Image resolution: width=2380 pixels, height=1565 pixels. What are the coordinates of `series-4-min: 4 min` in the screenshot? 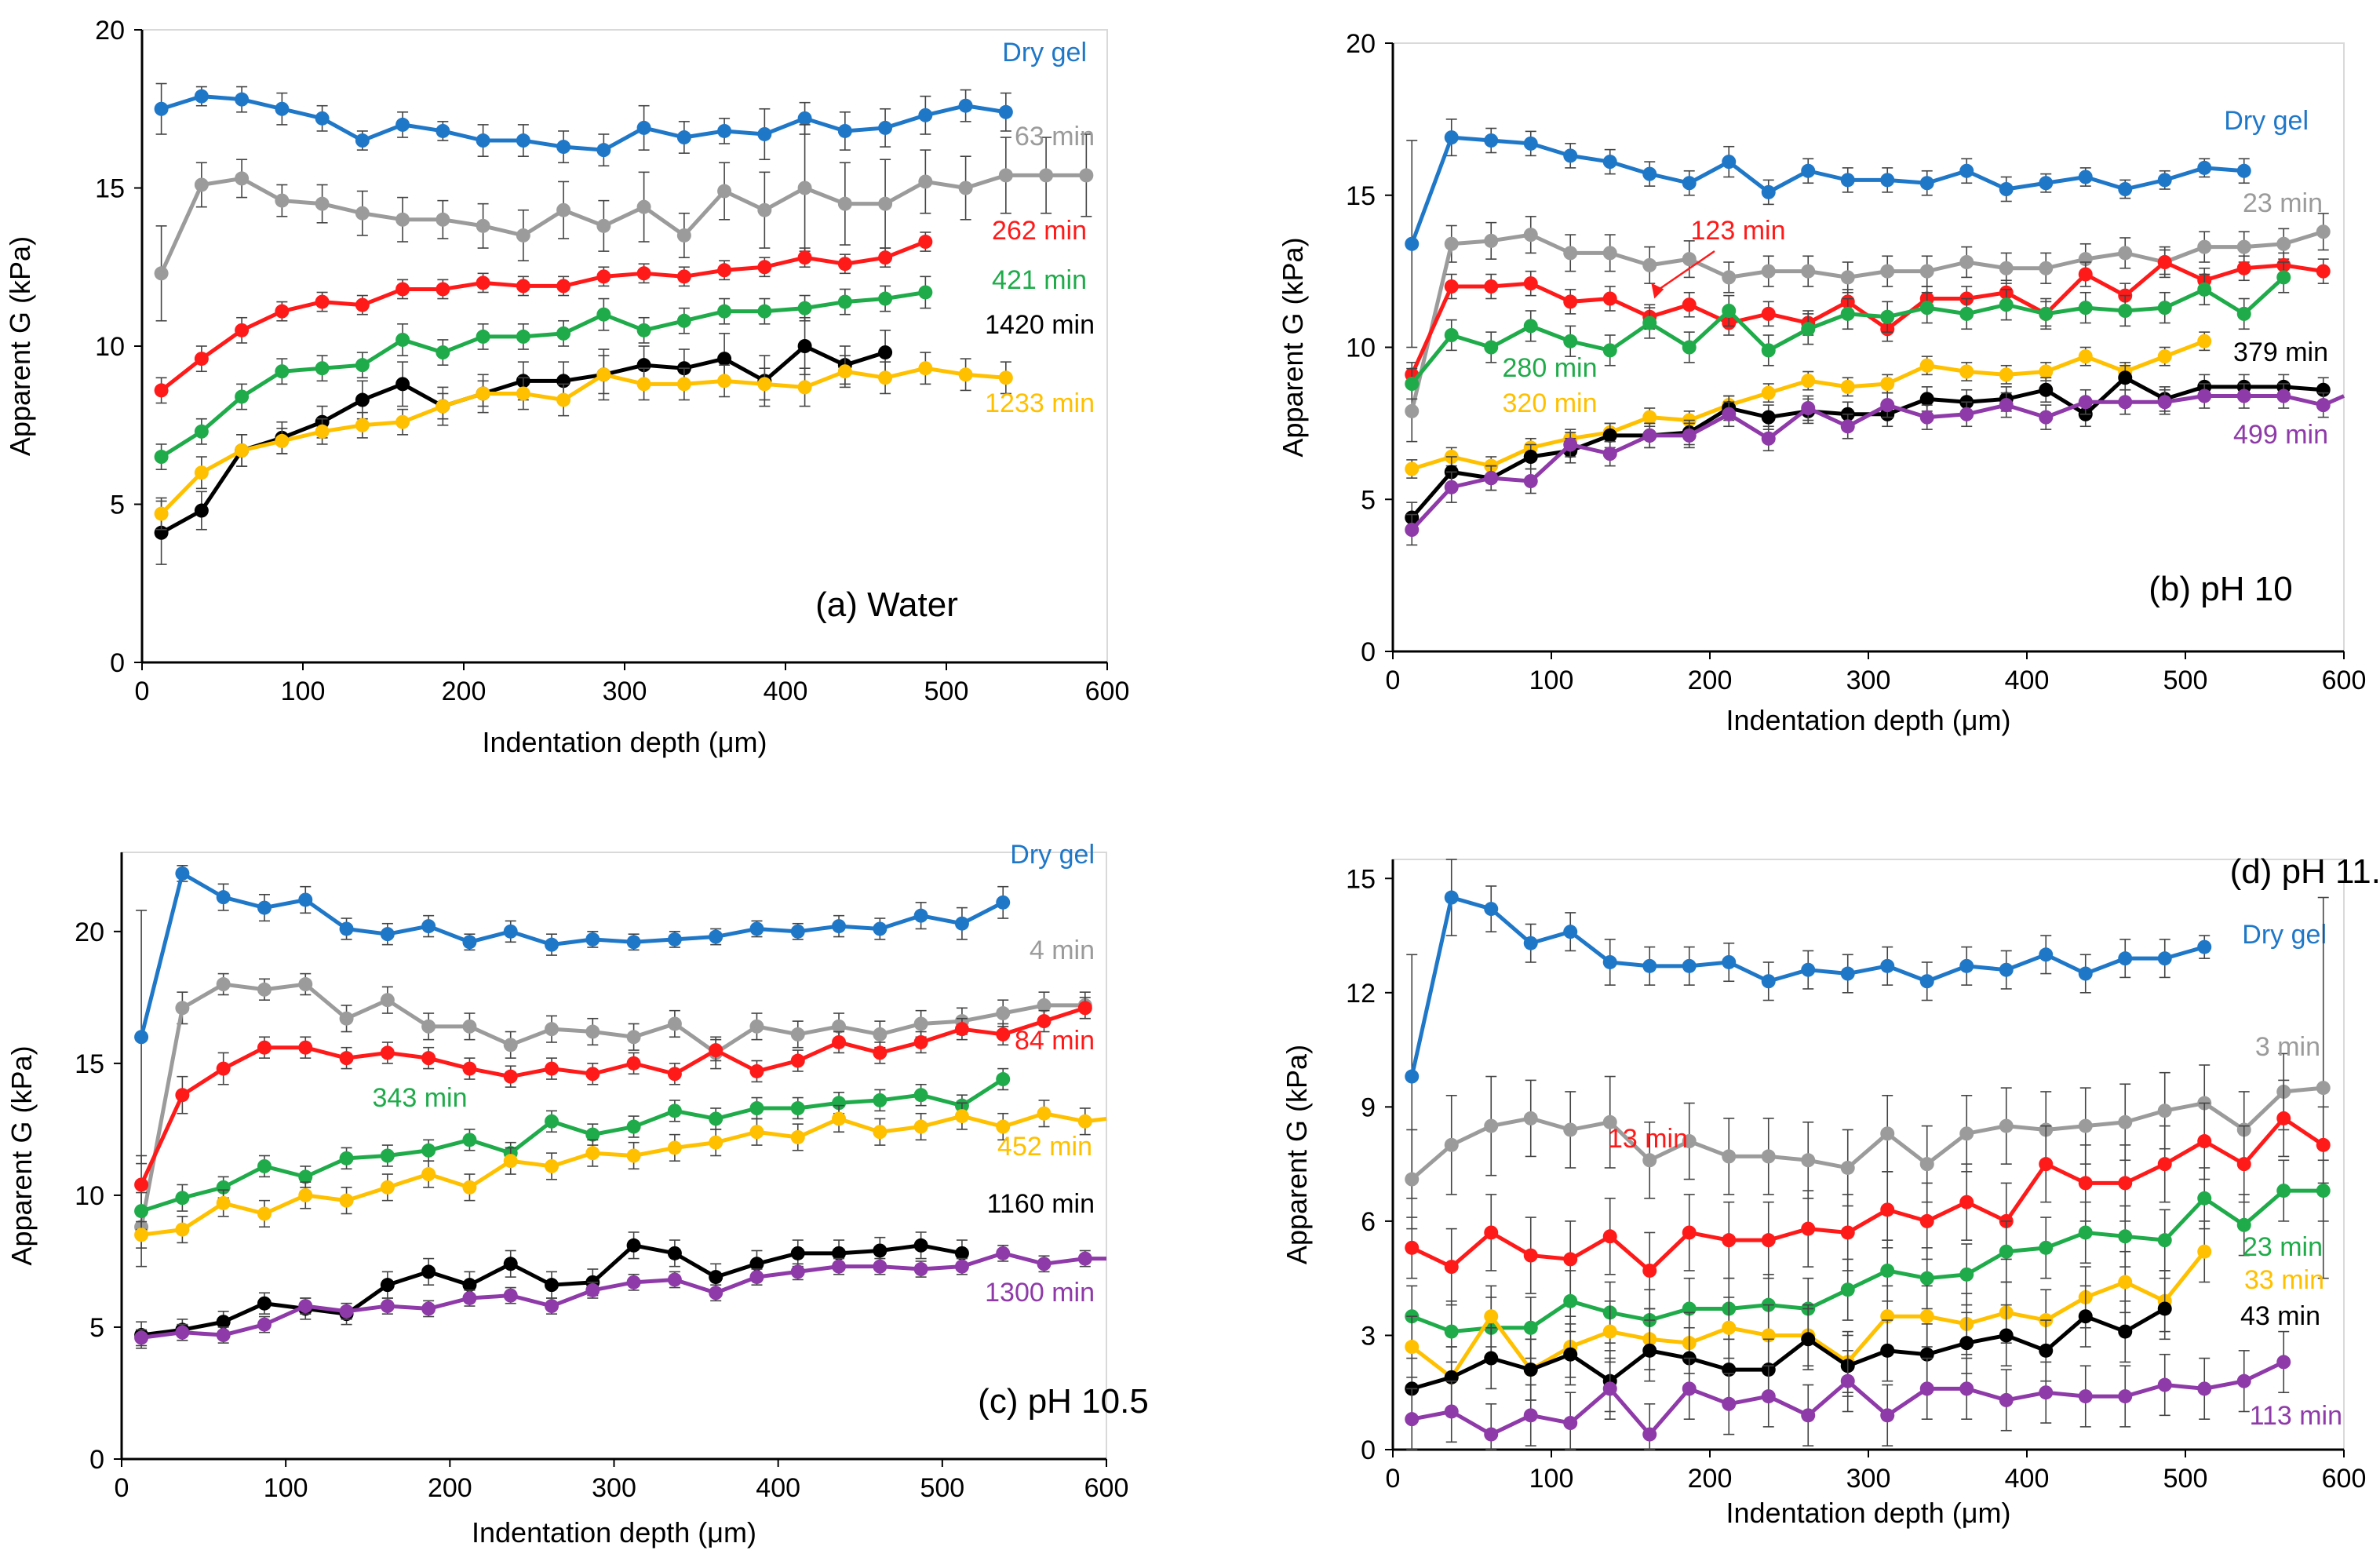 It's located at (614, 1102).